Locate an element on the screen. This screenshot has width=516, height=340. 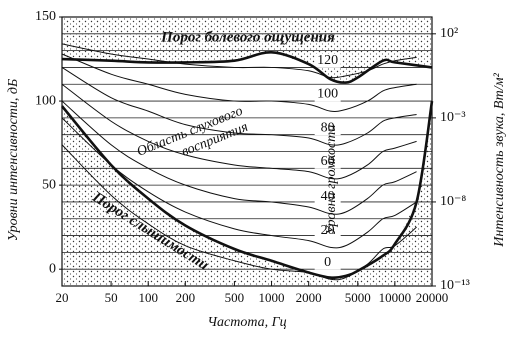
x-tick-label: 200 is located at coordinates (186, 297).